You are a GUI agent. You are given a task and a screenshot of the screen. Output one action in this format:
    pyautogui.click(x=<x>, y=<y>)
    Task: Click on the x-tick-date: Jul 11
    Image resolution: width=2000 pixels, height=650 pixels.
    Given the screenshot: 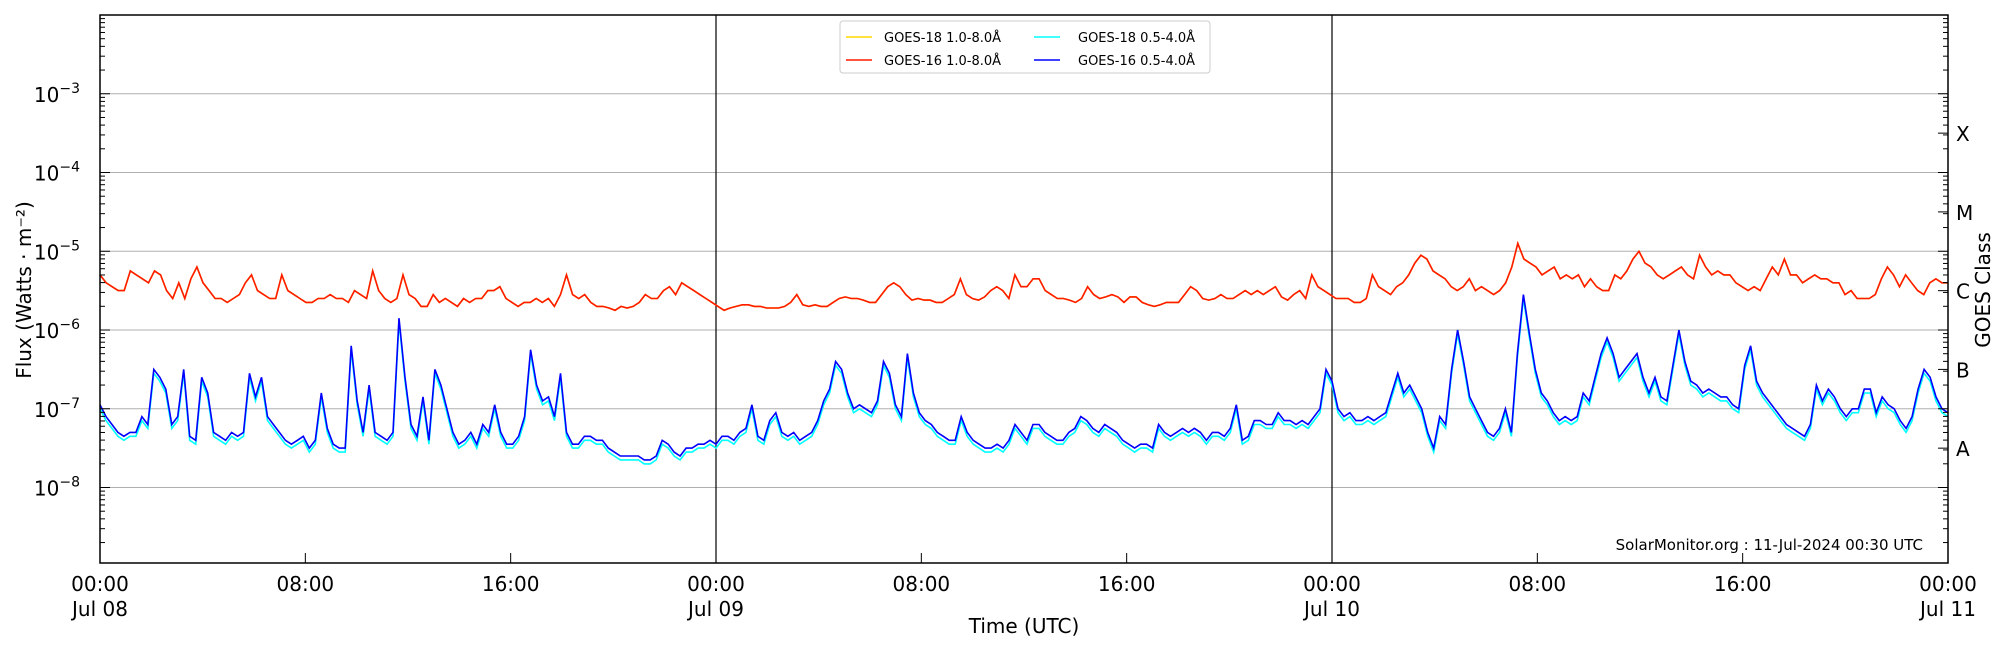 What is the action you would take?
    pyautogui.click(x=1947, y=609)
    